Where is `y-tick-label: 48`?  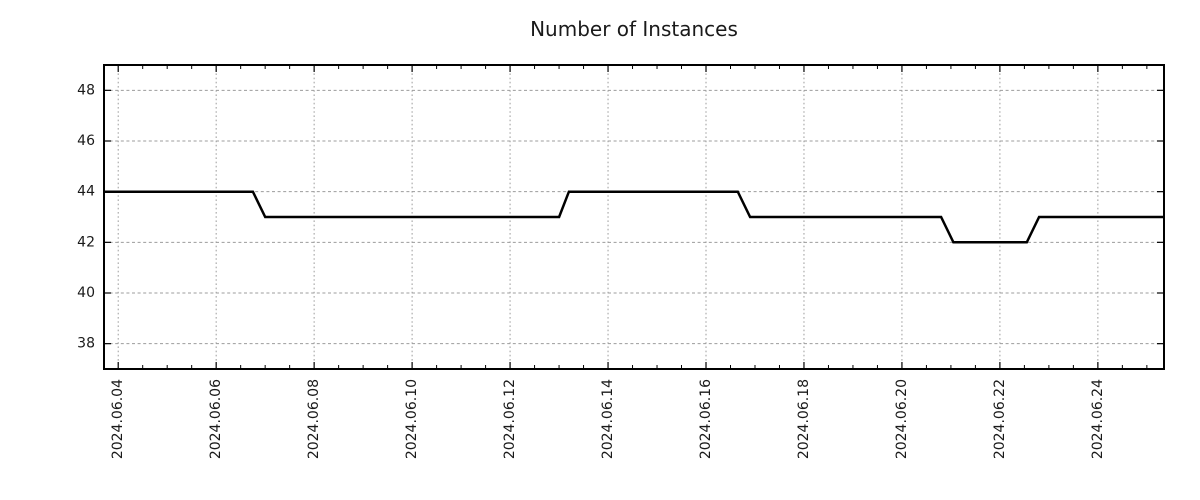 y-tick-label: 48 is located at coordinates (86, 90).